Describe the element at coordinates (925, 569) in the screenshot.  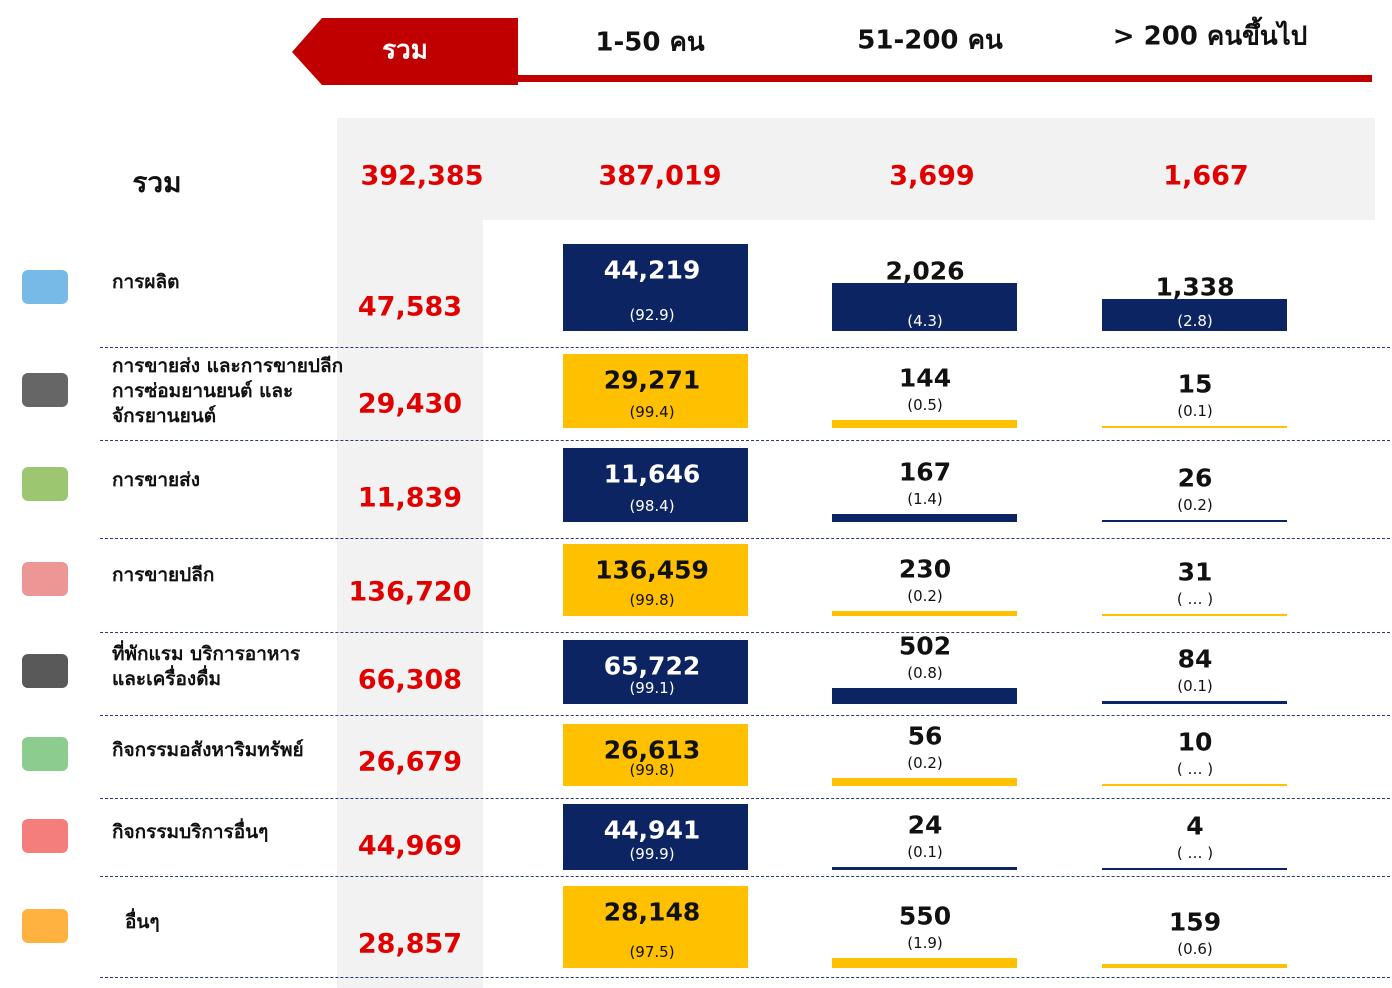
I see `cell-value: 230` at that location.